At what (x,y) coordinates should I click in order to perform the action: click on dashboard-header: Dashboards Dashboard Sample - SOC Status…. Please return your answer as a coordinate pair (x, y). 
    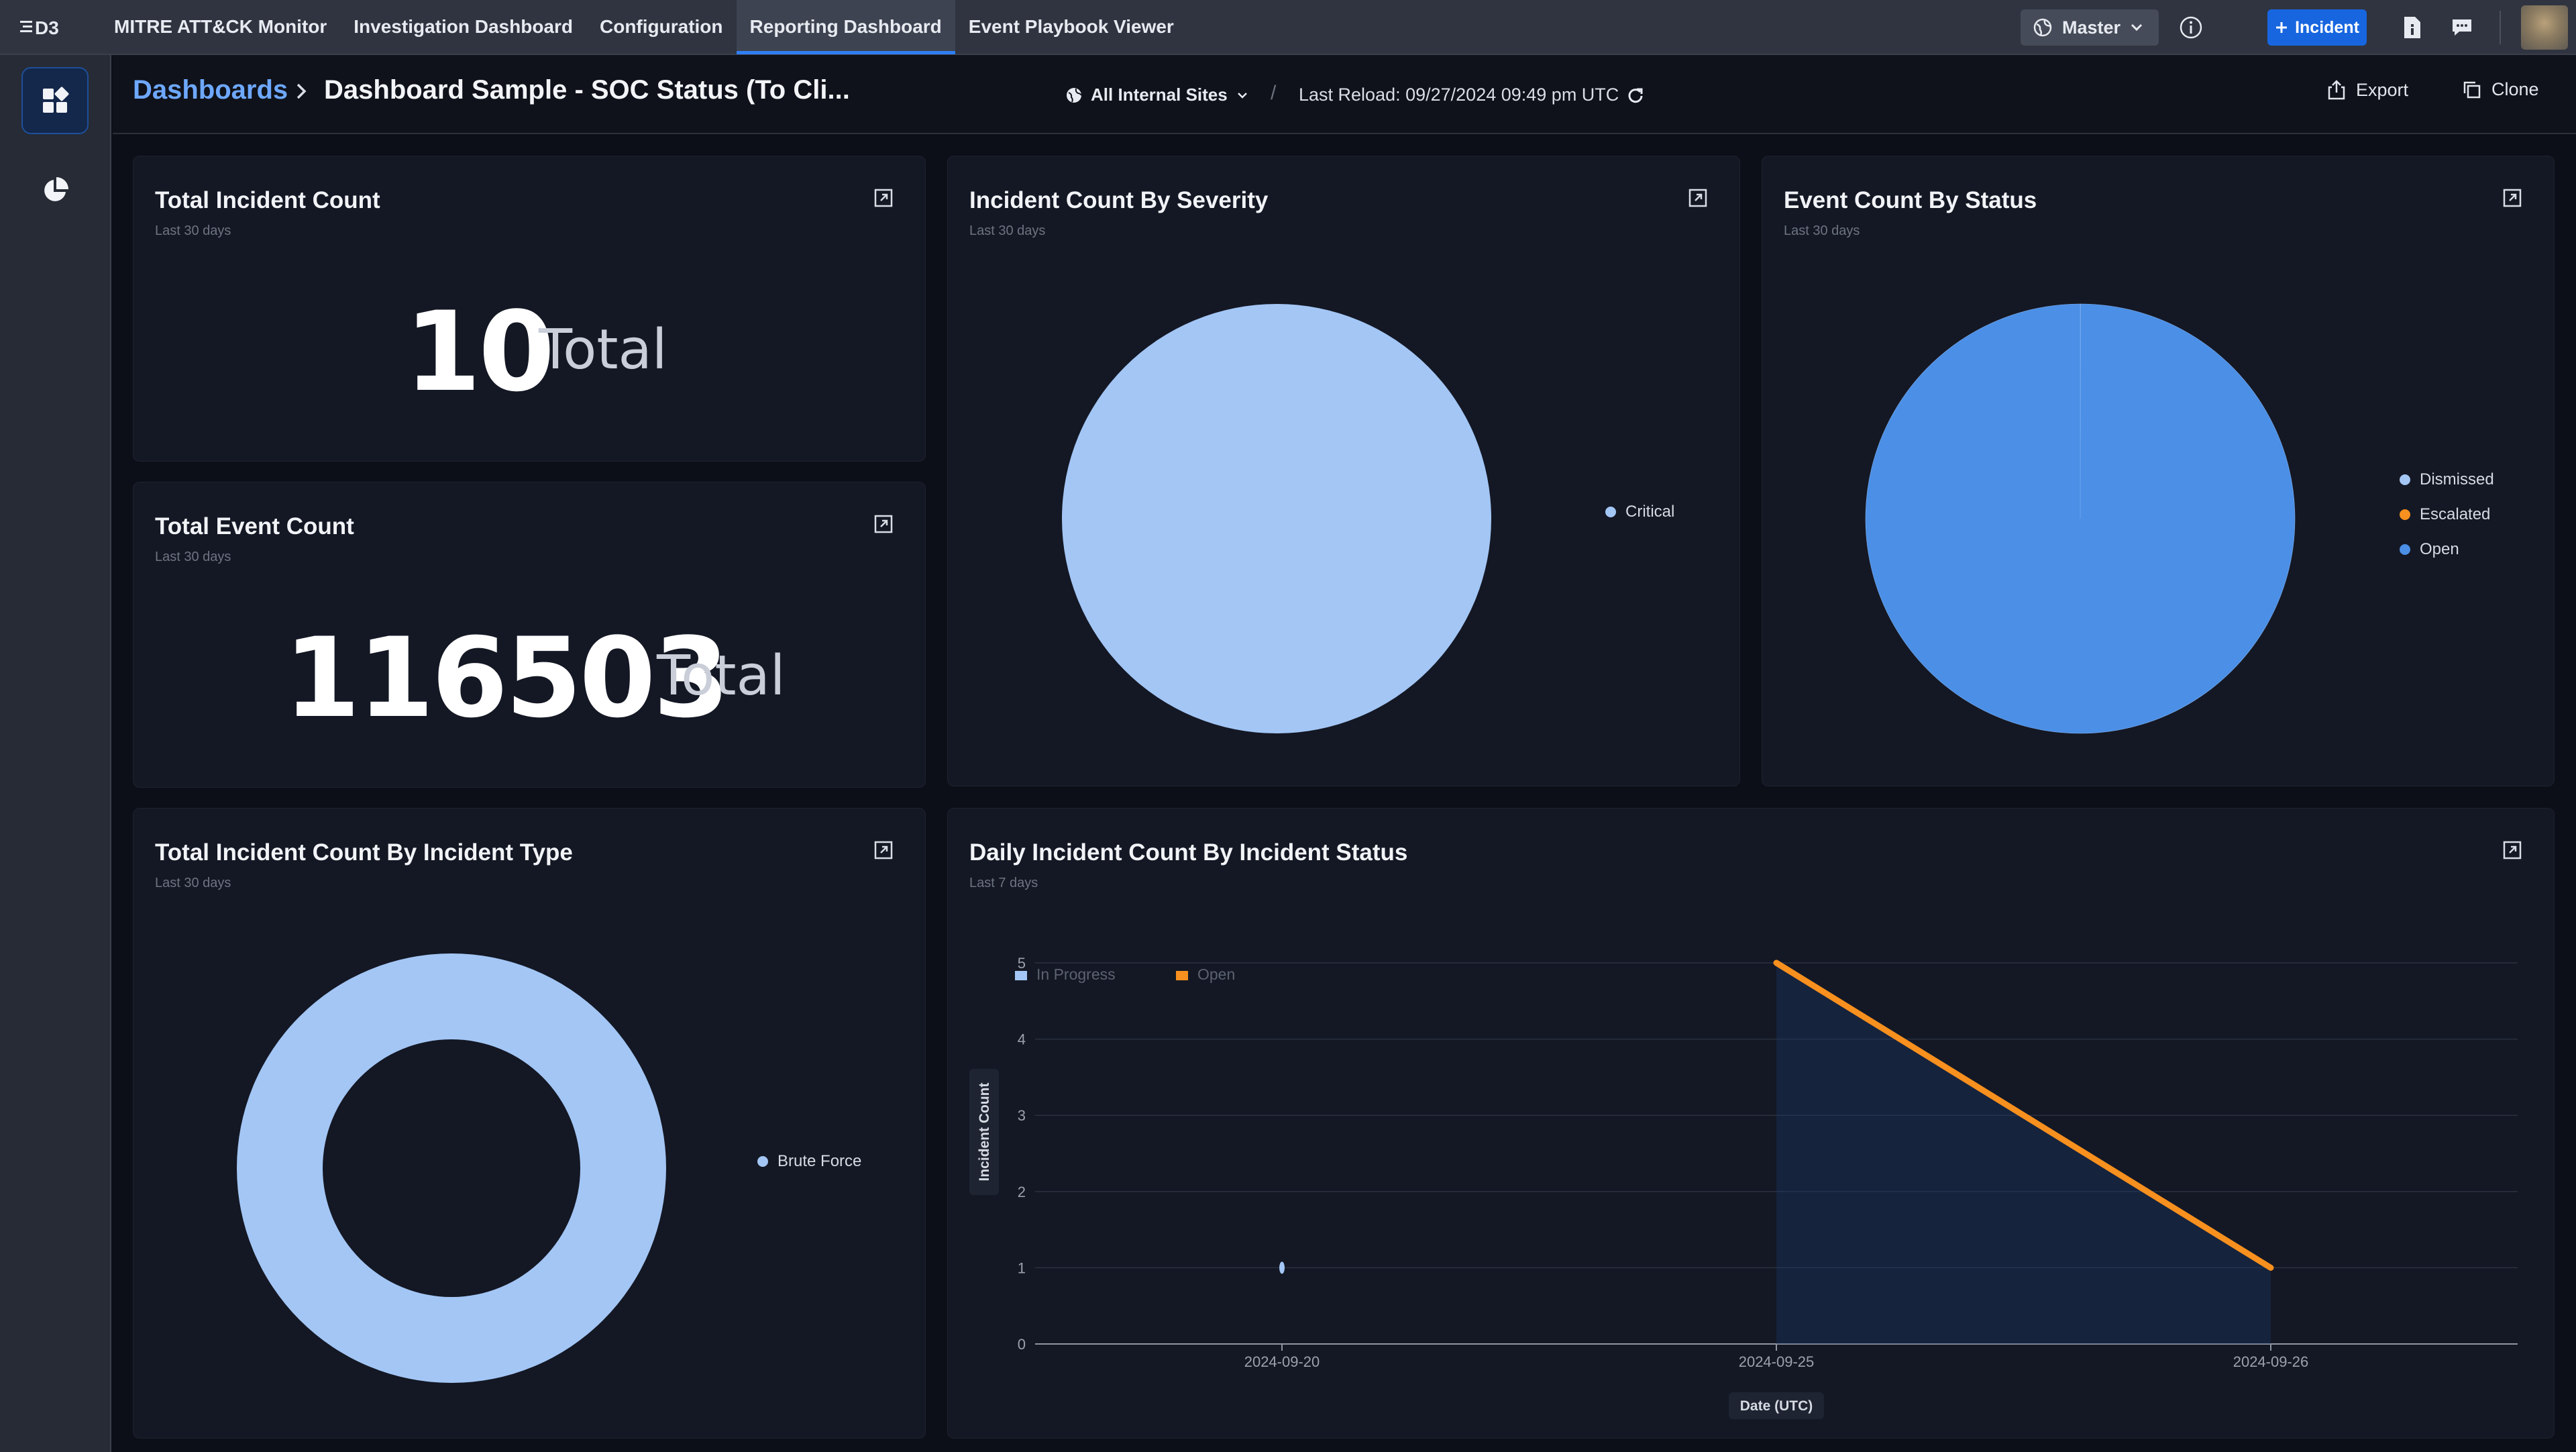
    Looking at the image, I should click on (1344, 95).